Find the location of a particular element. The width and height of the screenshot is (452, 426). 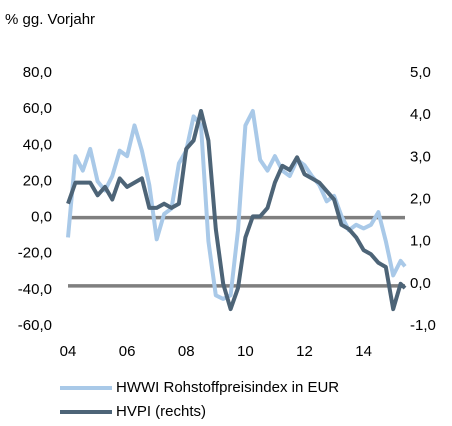

y-tick-label: 80,0 is located at coordinates (37, 72).